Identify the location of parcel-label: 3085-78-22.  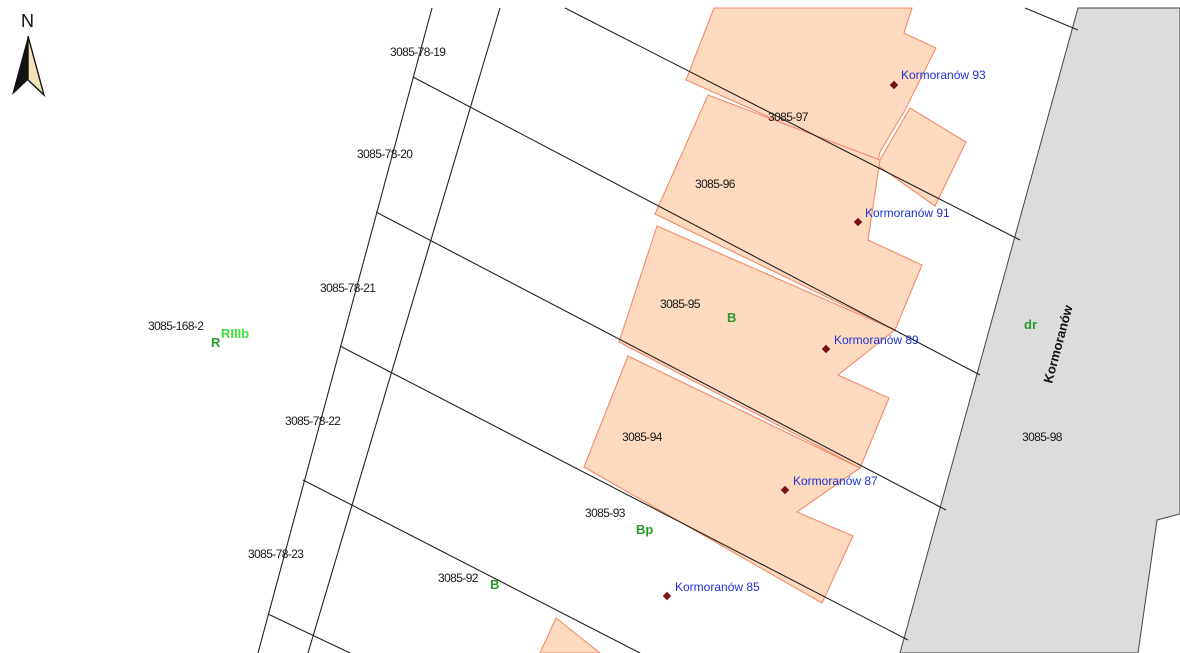
(313, 421).